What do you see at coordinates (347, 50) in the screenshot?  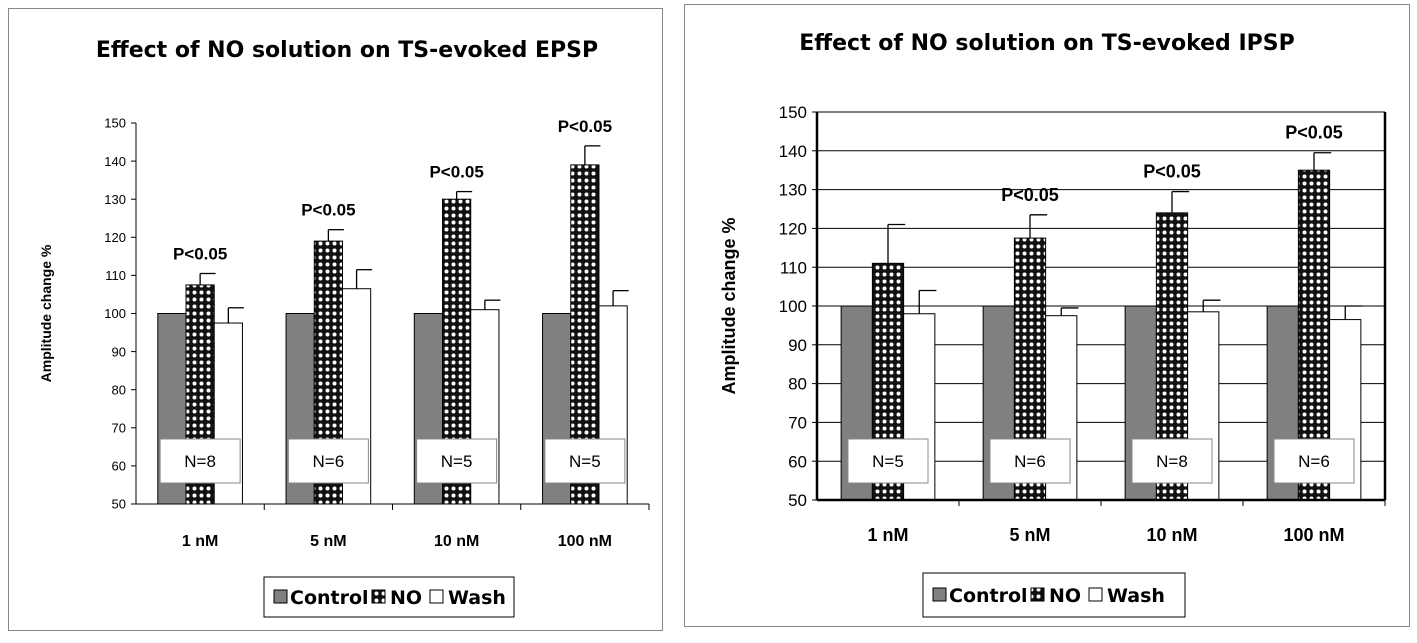 I see `chart-title: Effect of NO solution on TS-evoked EPSP` at bounding box center [347, 50].